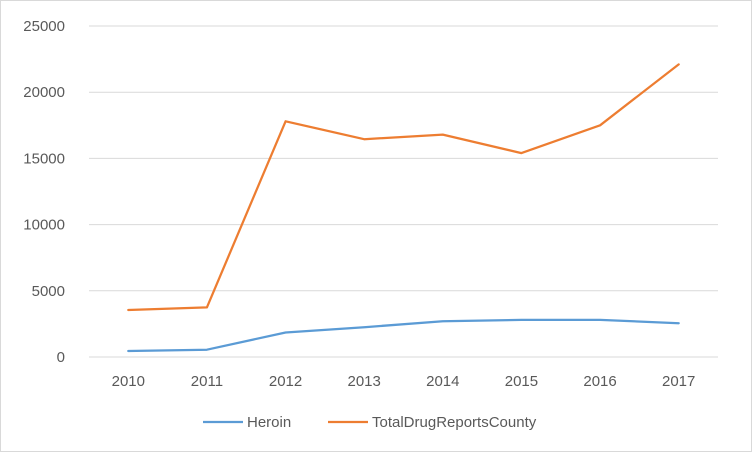  What do you see at coordinates (61, 357) in the screenshot?
I see `y-tick-label: 0` at bounding box center [61, 357].